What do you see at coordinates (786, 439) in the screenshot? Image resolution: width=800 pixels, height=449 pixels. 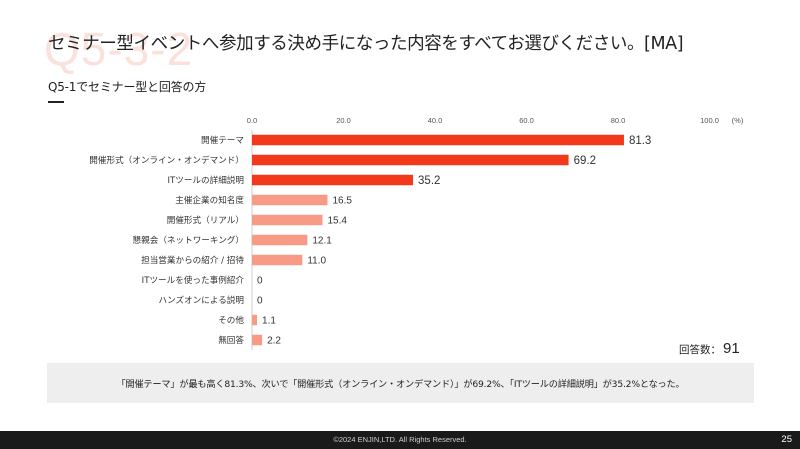 I see `page-number: 25` at bounding box center [786, 439].